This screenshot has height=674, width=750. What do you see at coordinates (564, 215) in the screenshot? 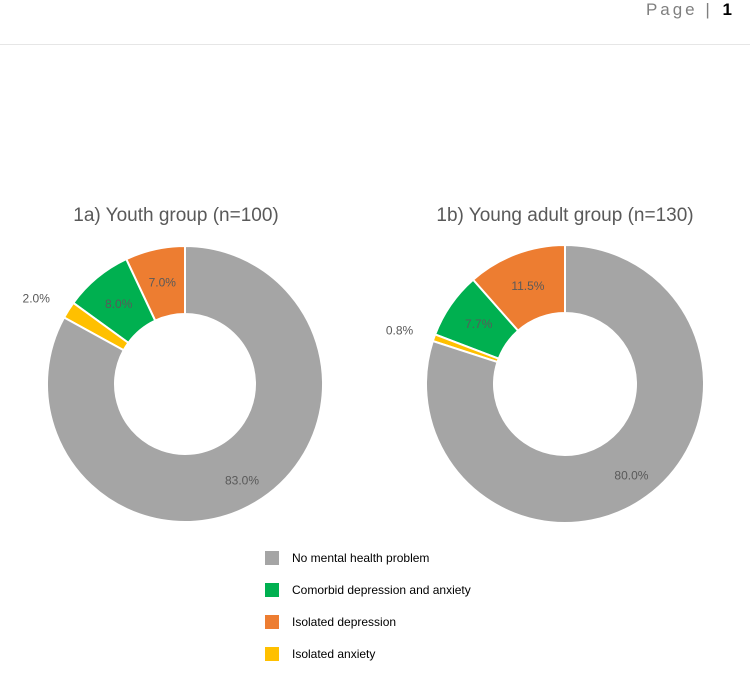
I see `chart-title: 1b) Young adult group (n=130)` at bounding box center [564, 215].